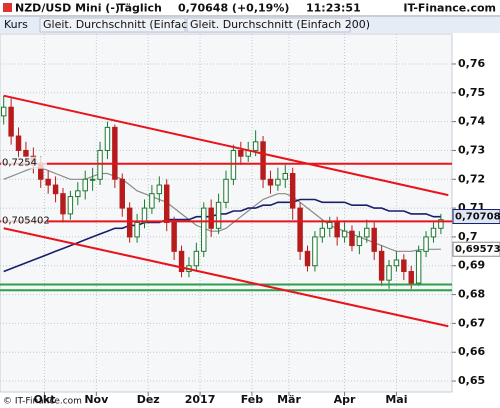  What do you see at coordinates (471, 63) in the screenshot?
I see `y-tick-label: 0,76` at bounding box center [471, 63].